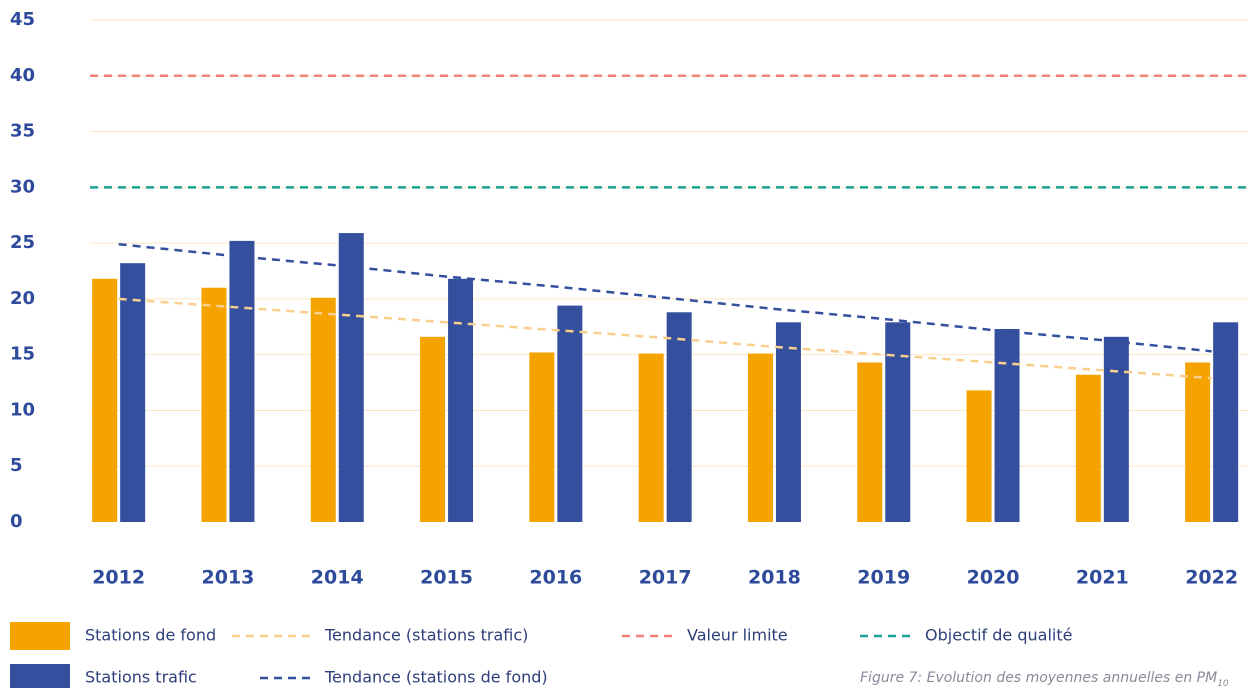 This screenshot has height=688, width=1248. What do you see at coordinates (993, 578) in the screenshot?
I see `x-tick-label: 2020` at bounding box center [993, 578].